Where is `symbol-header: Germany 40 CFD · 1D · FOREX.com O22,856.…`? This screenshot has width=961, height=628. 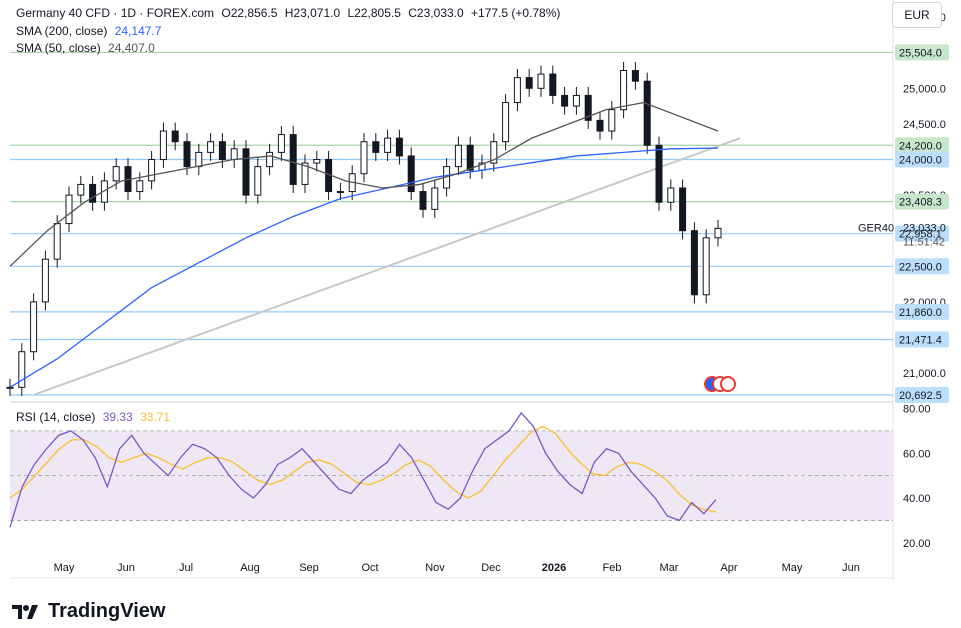 symbol-header: Germany 40 CFD · 1D · FOREX.com O22,856.… is located at coordinates (290, 13).